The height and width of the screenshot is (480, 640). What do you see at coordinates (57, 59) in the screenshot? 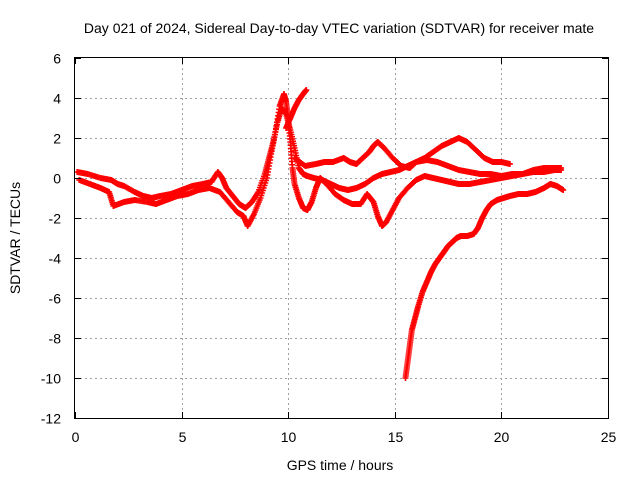
I see `y-tick-label: 6` at bounding box center [57, 59].